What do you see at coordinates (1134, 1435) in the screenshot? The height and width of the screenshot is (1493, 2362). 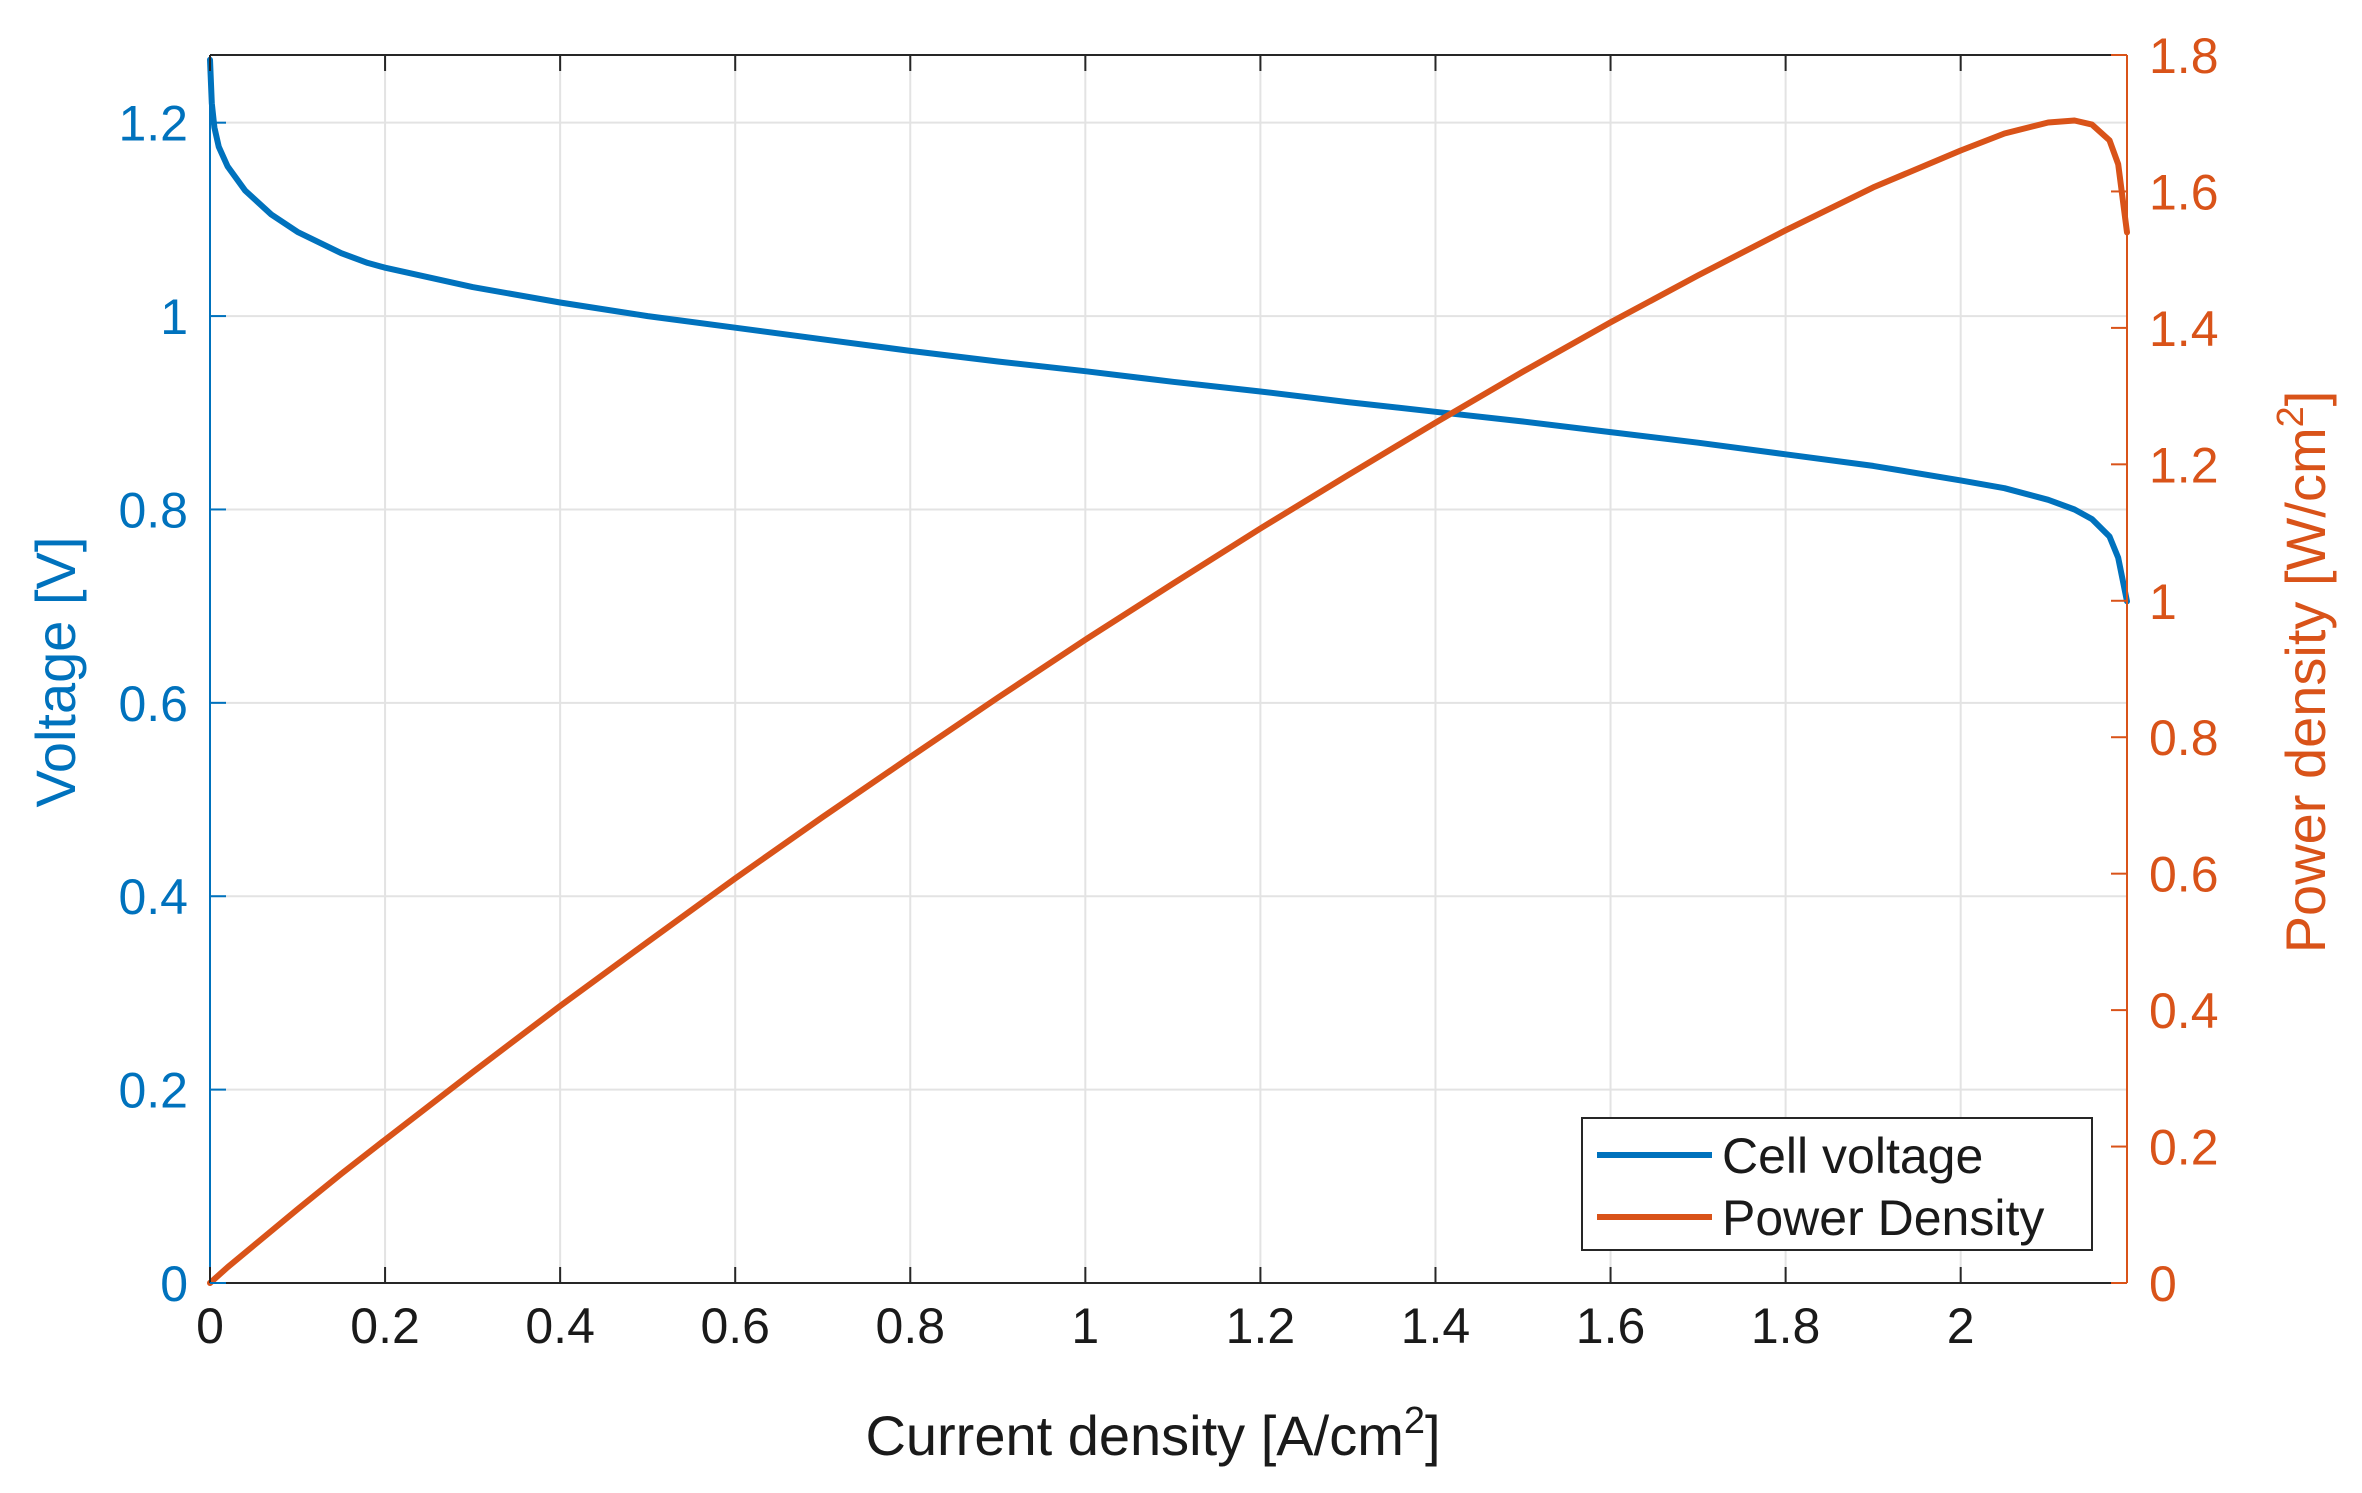 I see `x-axis-title-main: Current density [A/cm` at bounding box center [1134, 1435].